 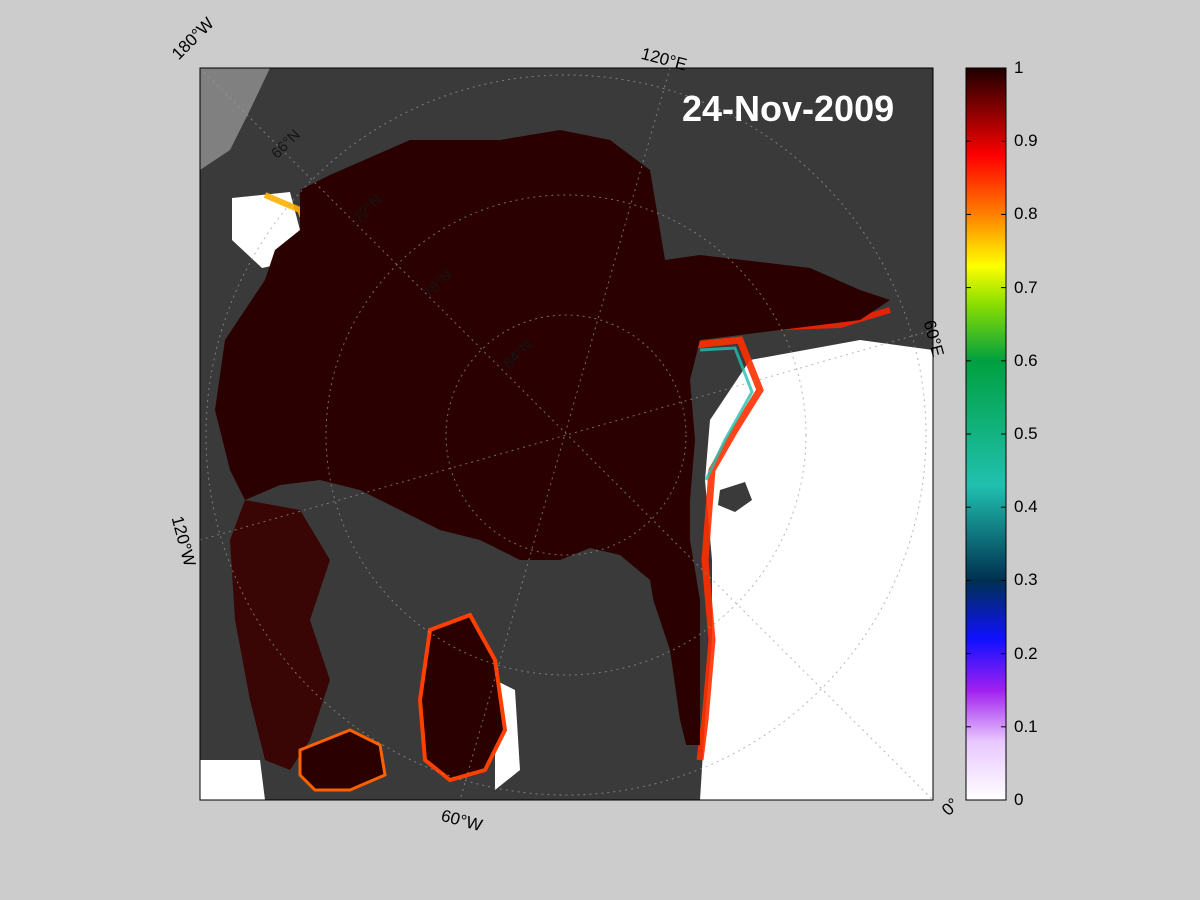 I want to click on colorbar-tick-label: 0.7, so click(x=1026, y=287).